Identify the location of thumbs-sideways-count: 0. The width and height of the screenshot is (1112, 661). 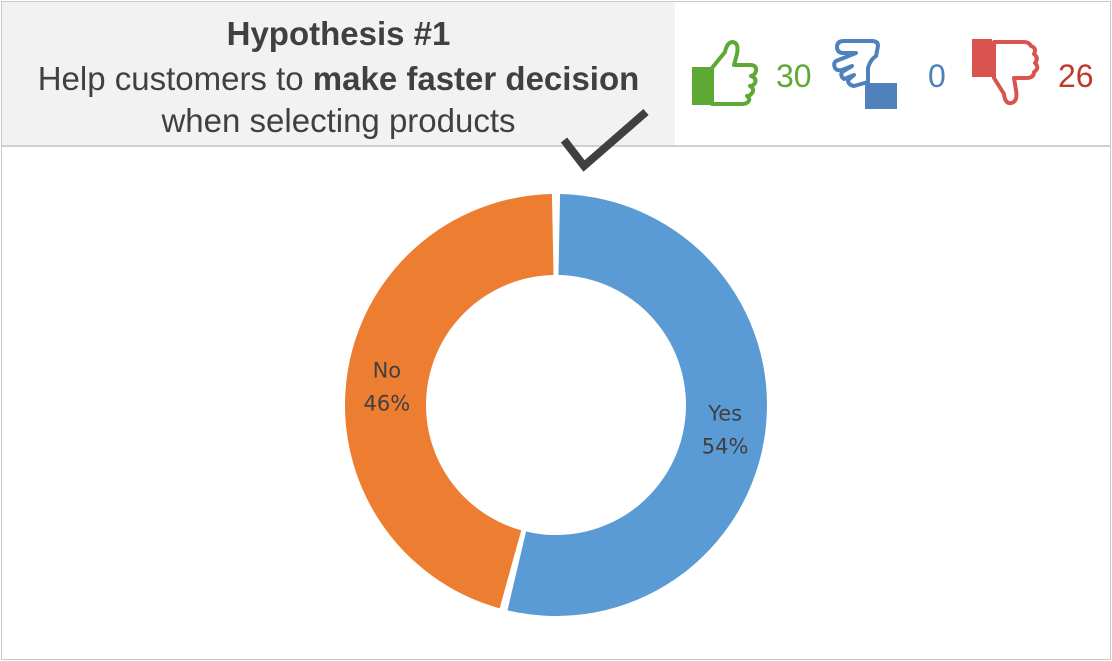
(937, 76).